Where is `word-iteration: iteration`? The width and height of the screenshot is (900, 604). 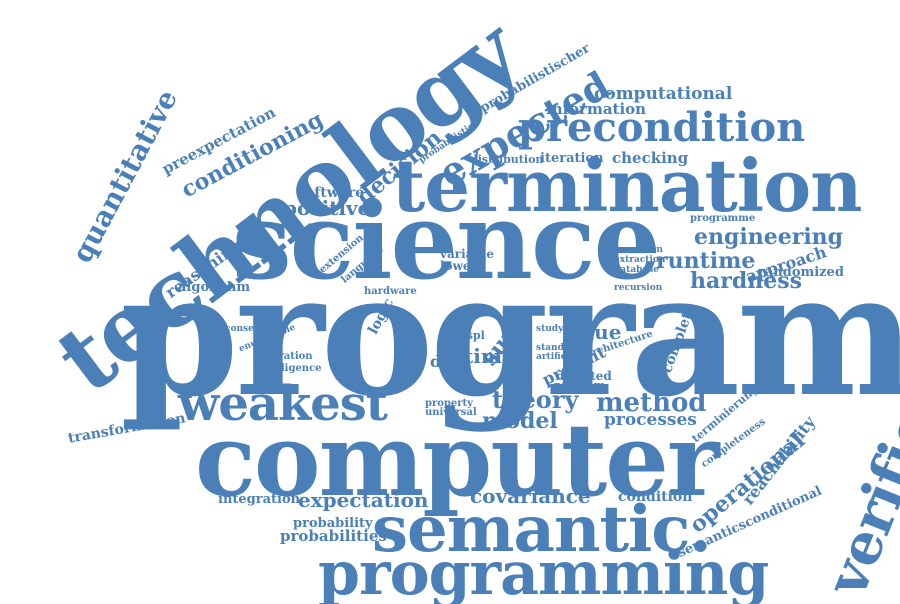
word-iteration: iteration is located at coordinates (572, 158).